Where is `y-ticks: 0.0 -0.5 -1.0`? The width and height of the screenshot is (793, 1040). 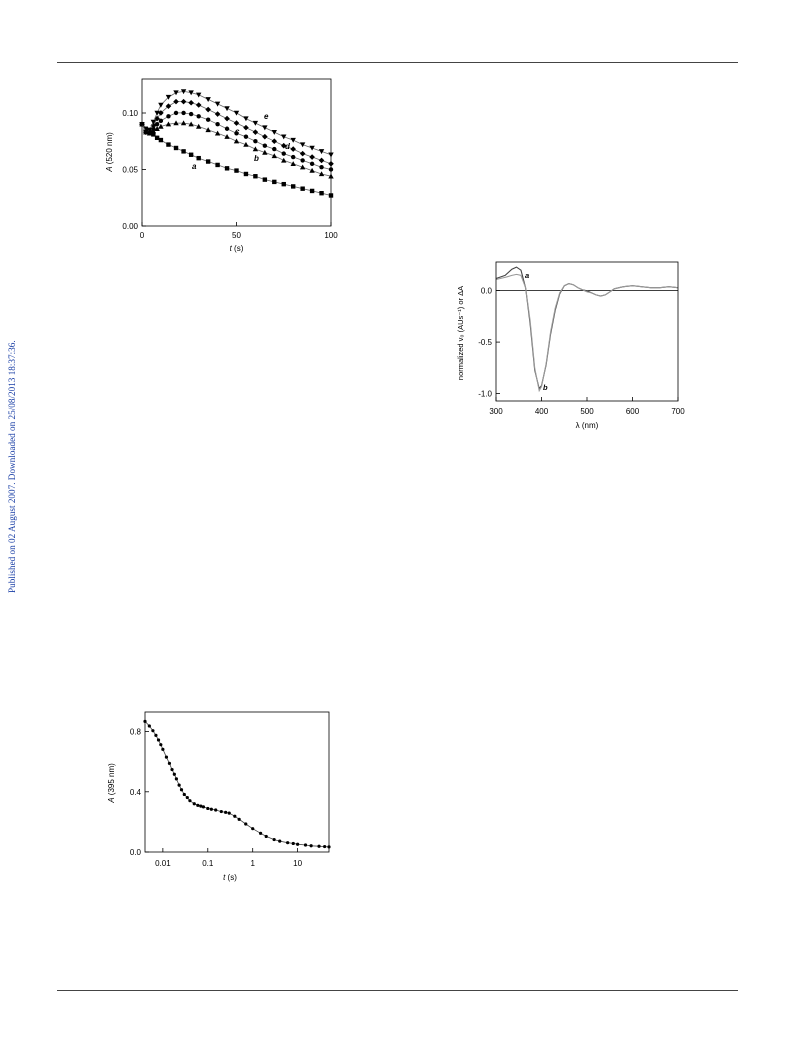 y-ticks: 0.0 -0.5 -1.0 is located at coordinates (489, 343).